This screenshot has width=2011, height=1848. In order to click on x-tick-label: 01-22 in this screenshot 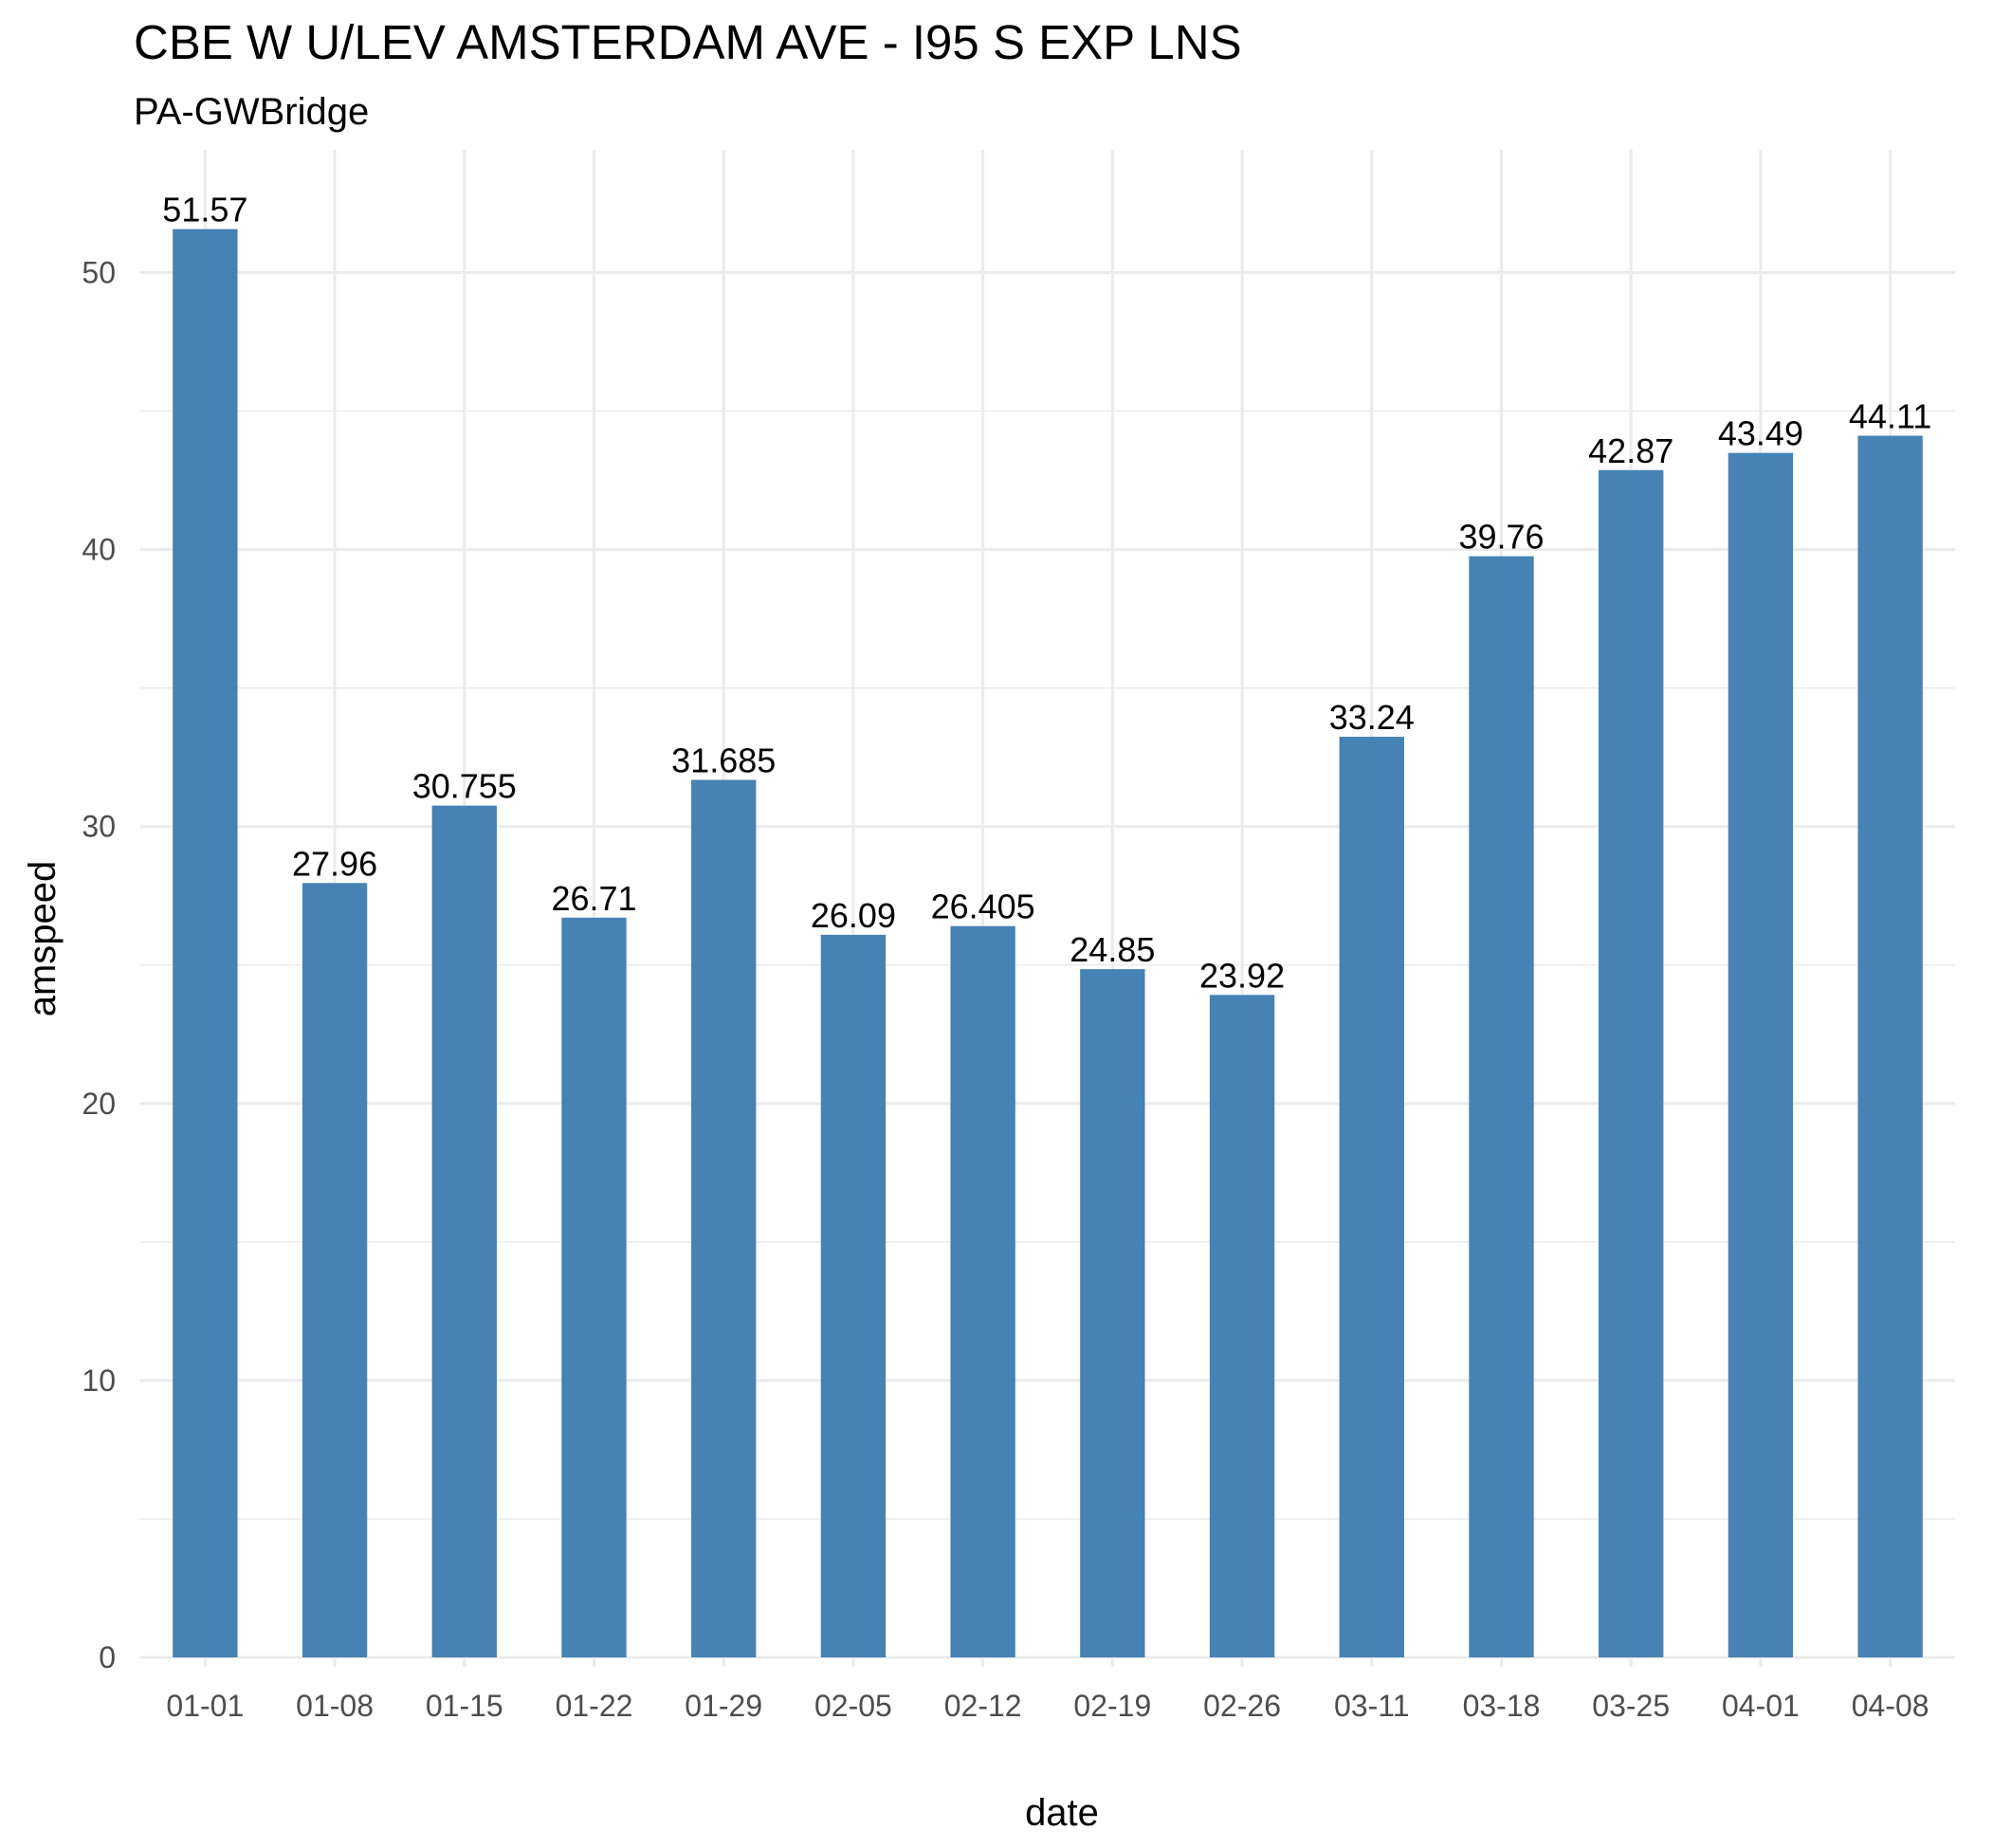, I will do `click(594, 1706)`.